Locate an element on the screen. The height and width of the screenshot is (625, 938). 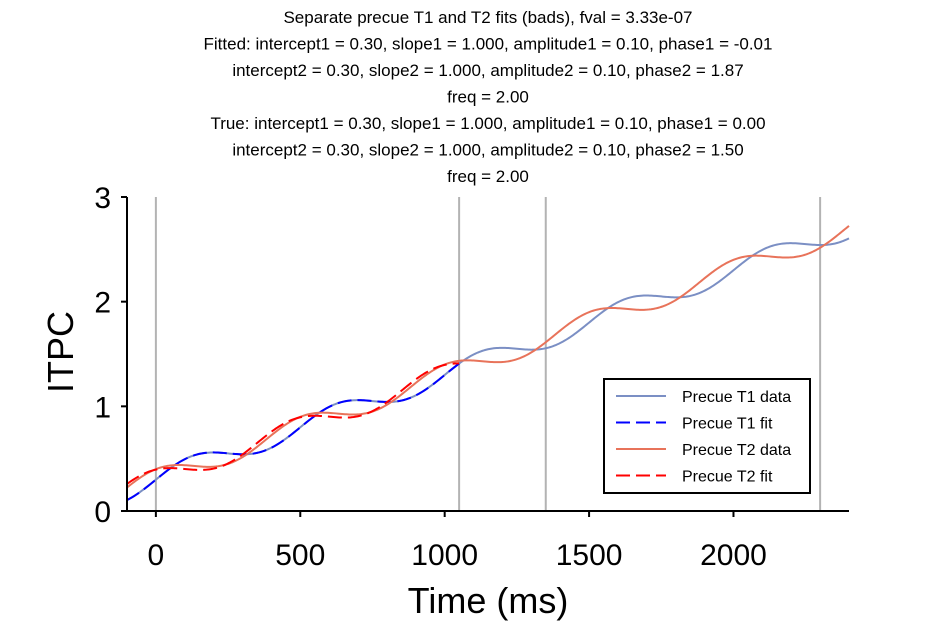
x-tick-label: 2000 is located at coordinates (733, 555).